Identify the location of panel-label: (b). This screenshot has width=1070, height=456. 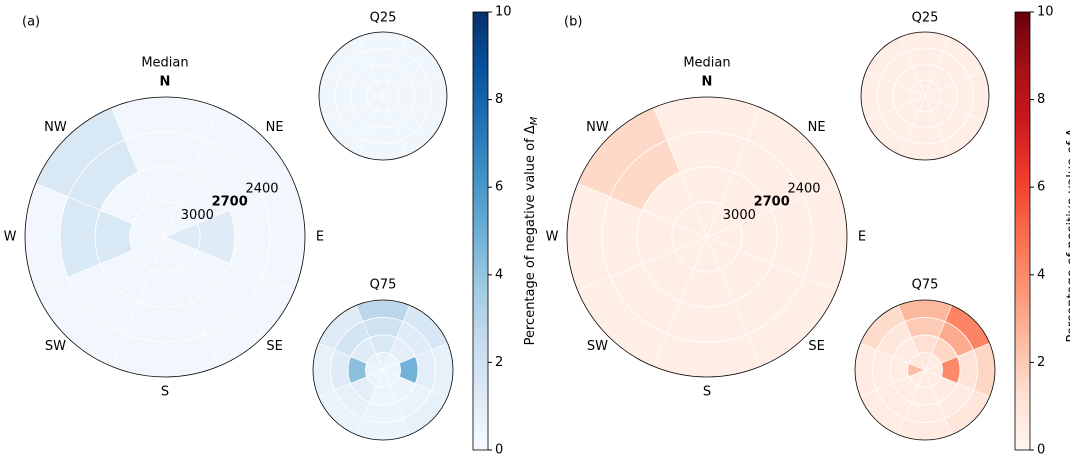
(573, 22).